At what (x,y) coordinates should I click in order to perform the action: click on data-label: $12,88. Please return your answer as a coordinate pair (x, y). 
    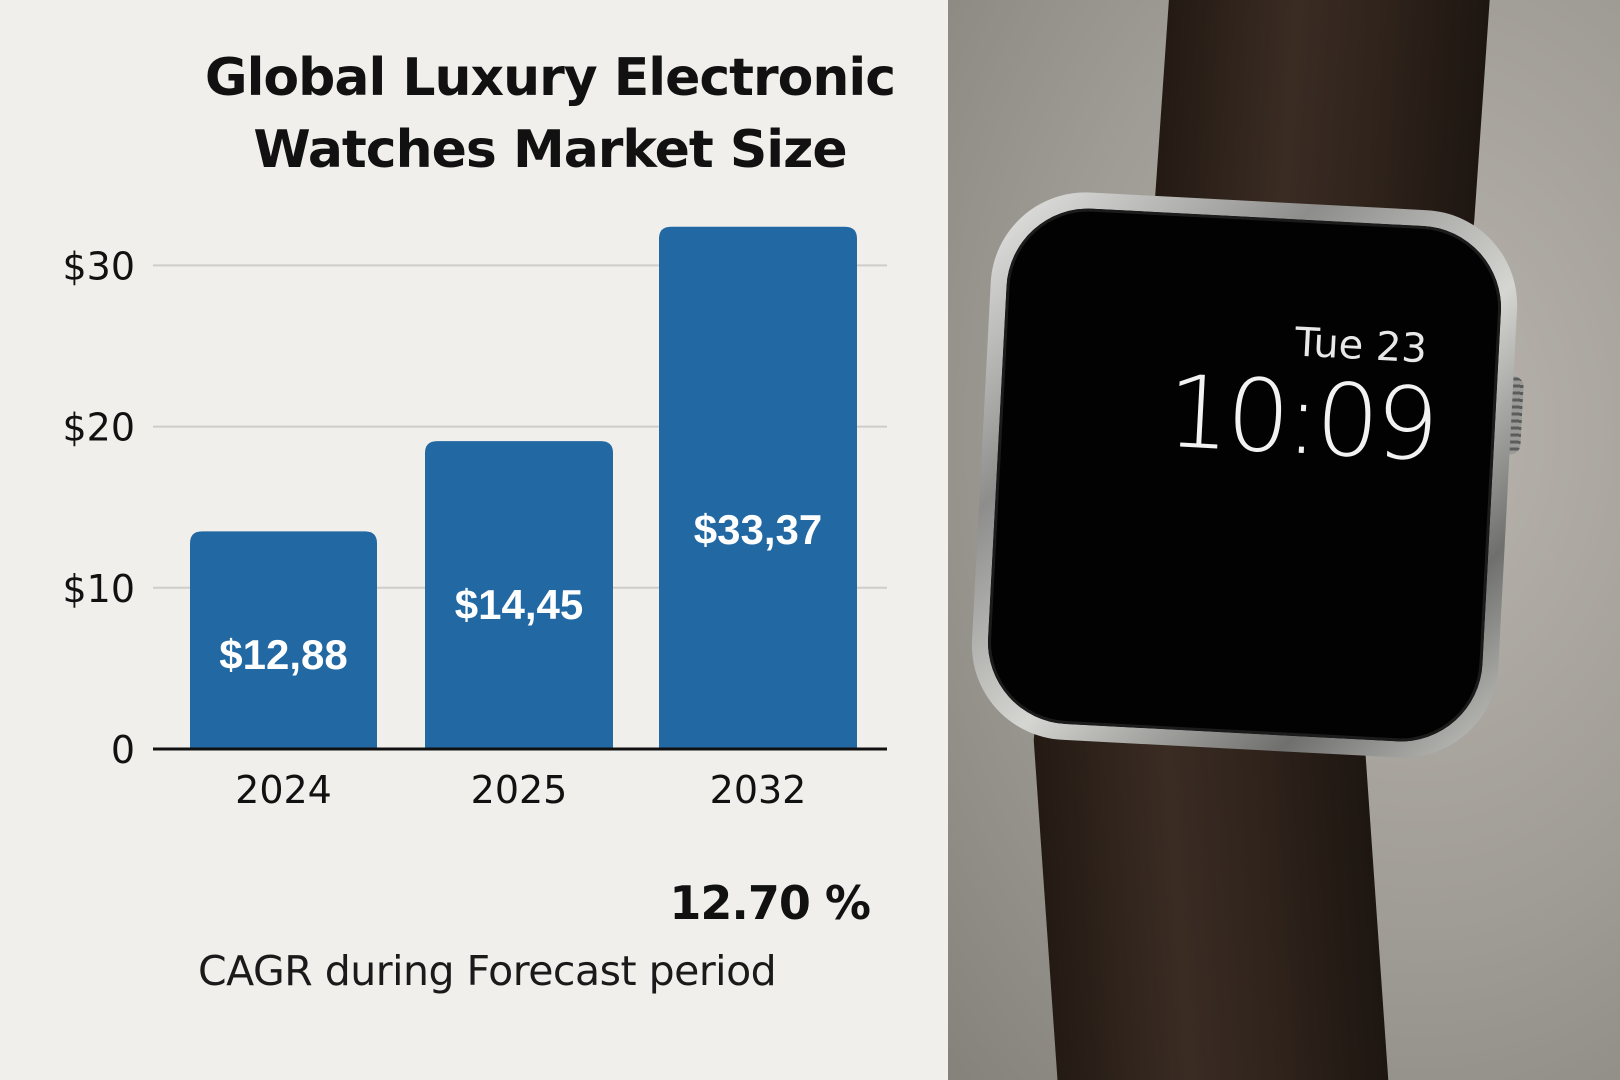
    Looking at the image, I should click on (283, 654).